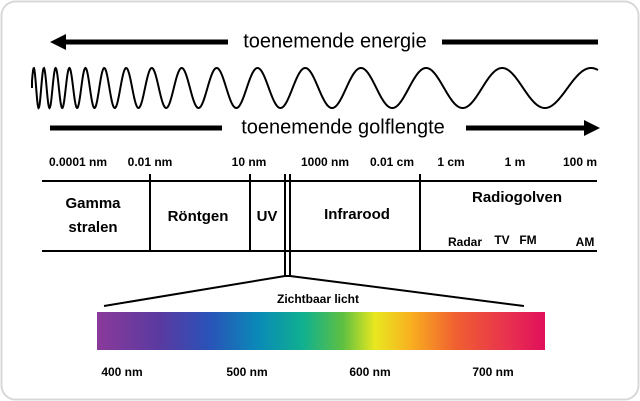  What do you see at coordinates (592, 128) in the screenshot?
I see `wavelength-arrow-head` at bounding box center [592, 128].